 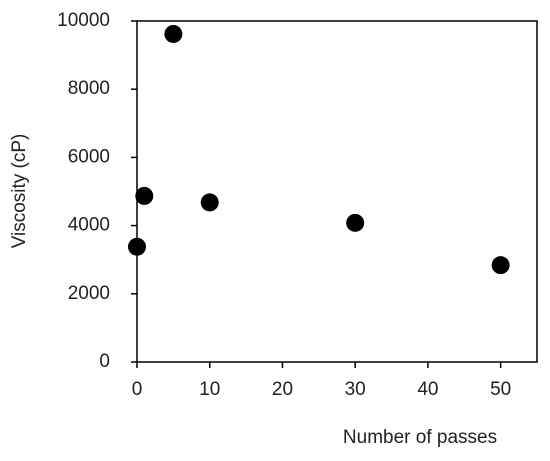 What do you see at coordinates (500, 389) in the screenshot?
I see `x-tick-label: 50` at bounding box center [500, 389].